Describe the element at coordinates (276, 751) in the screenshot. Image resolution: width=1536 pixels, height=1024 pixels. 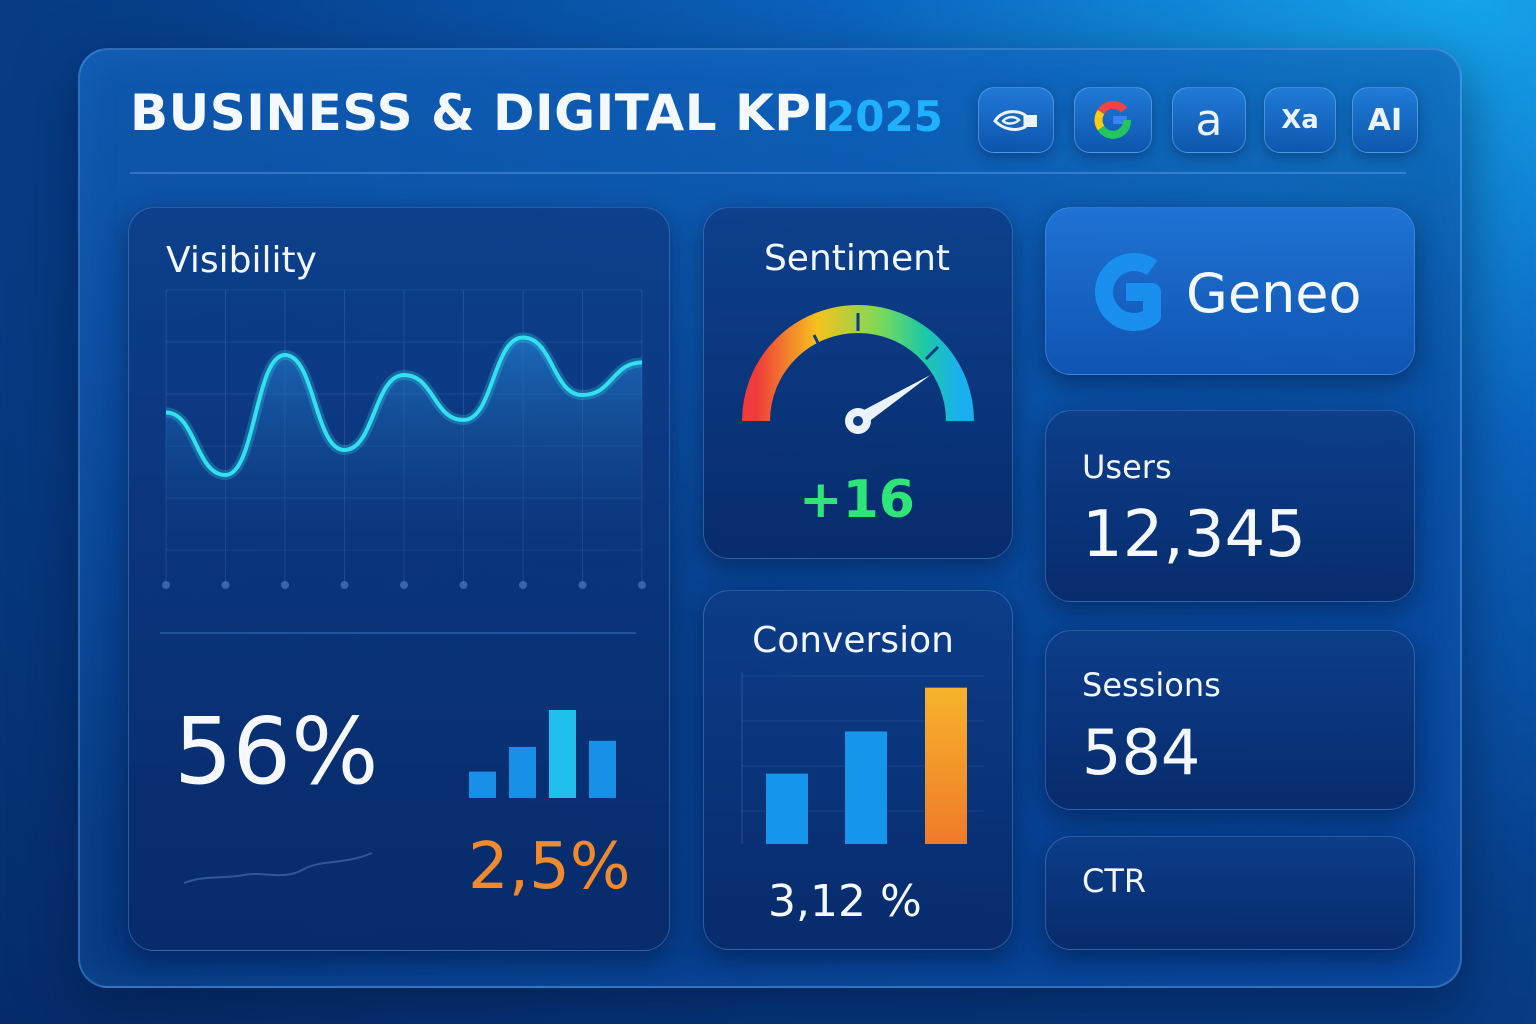
I see `visibility-value: 56%` at that location.